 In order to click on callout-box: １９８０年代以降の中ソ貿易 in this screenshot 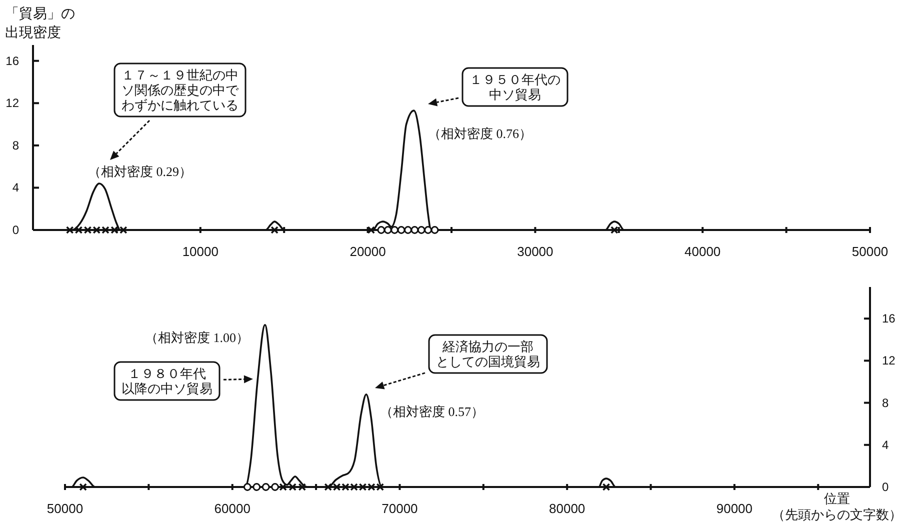, I will do `click(167, 381)`.